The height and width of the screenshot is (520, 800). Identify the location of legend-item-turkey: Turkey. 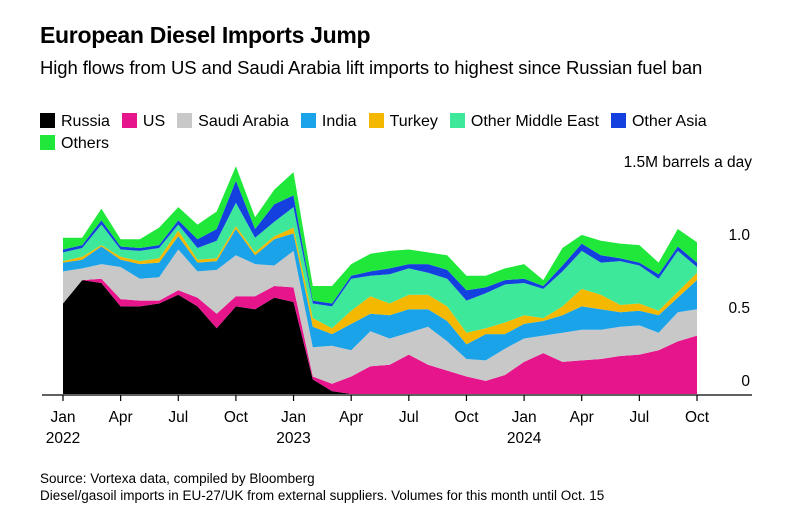
(403, 122).